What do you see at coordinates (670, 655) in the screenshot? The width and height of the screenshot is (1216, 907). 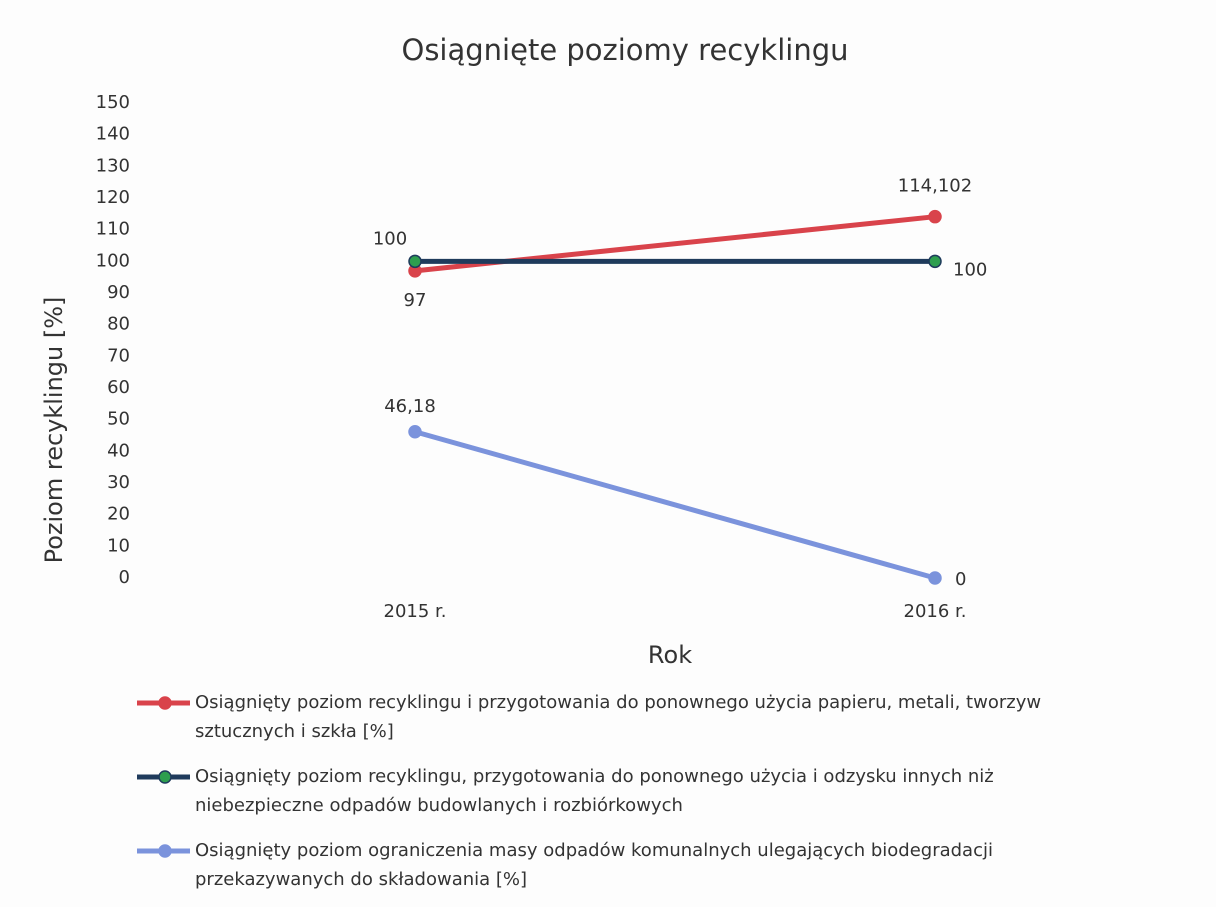 I see `x-axis-label: Rok` at bounding box center [670, 655].